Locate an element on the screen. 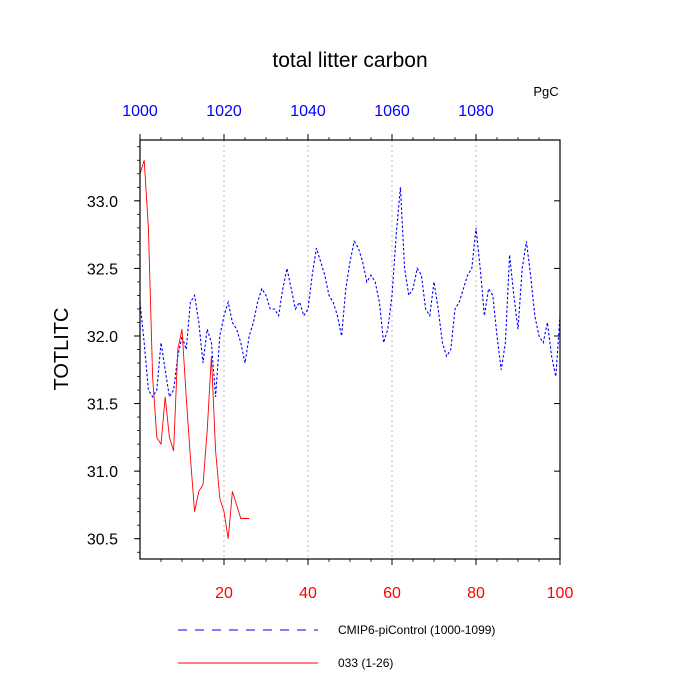  y-tick-label-5: 33.0 is located at coordinates (102, 202).